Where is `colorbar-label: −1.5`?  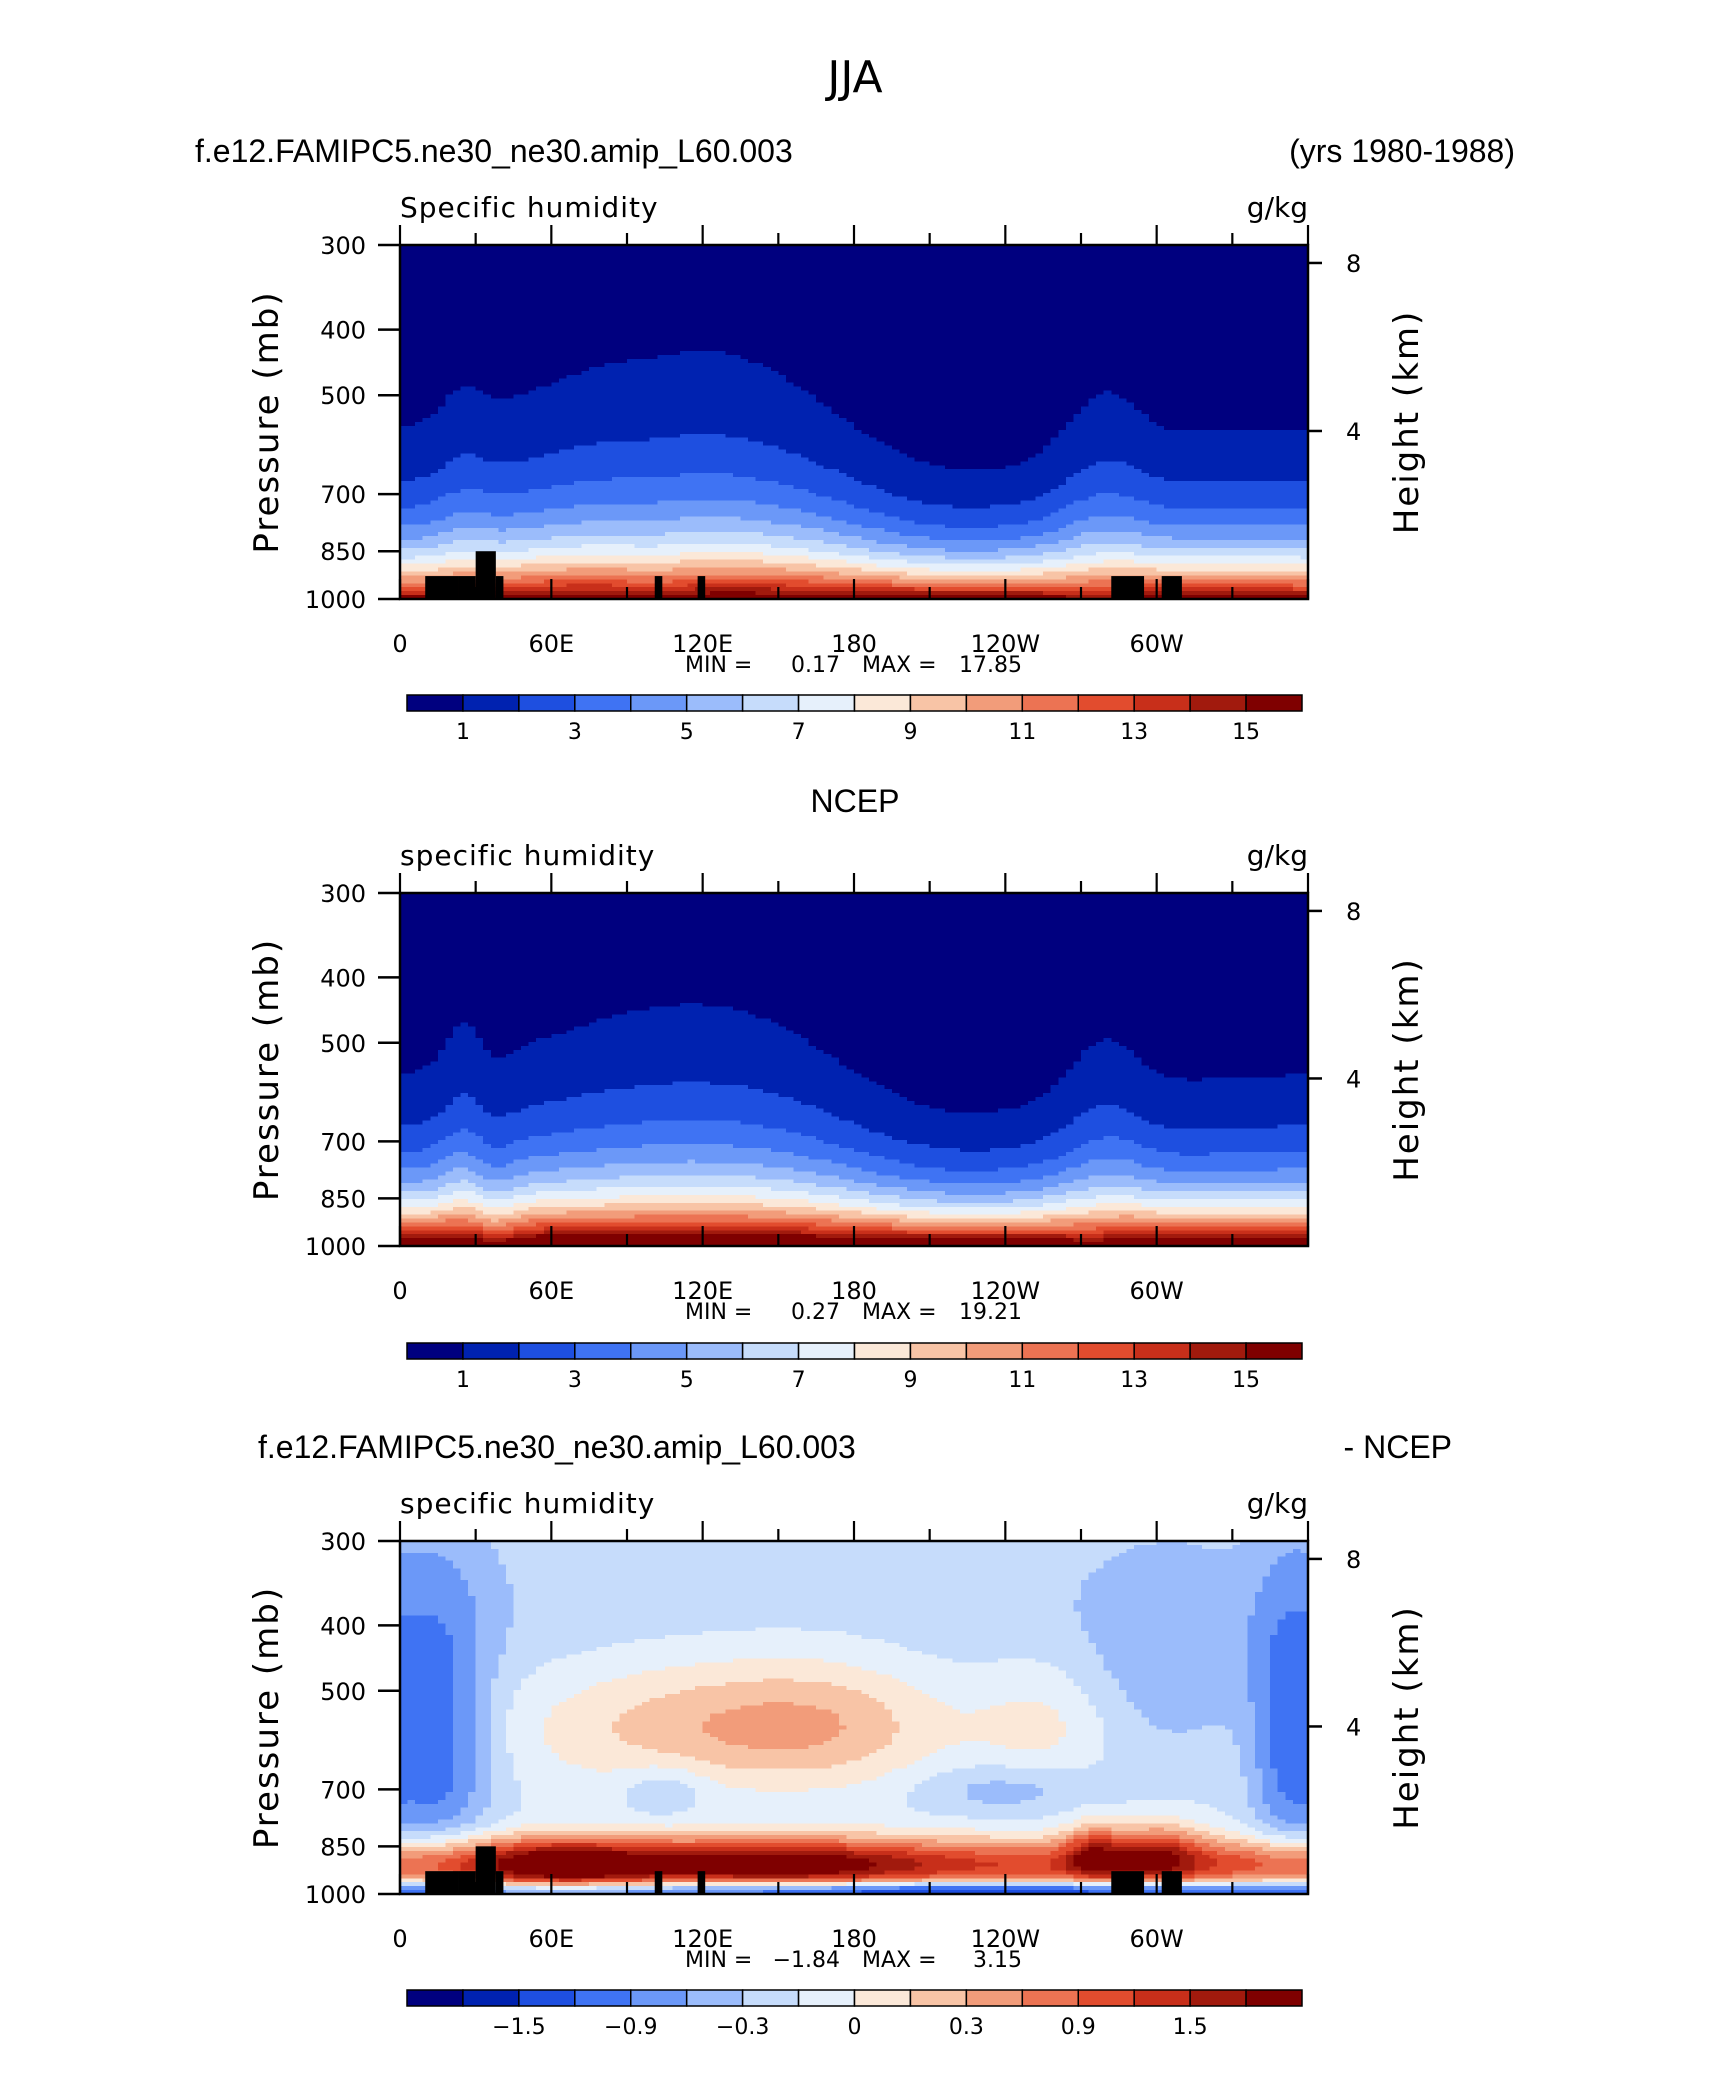 colorbar-label: −1.5 is located at coordinates (518, 2027).